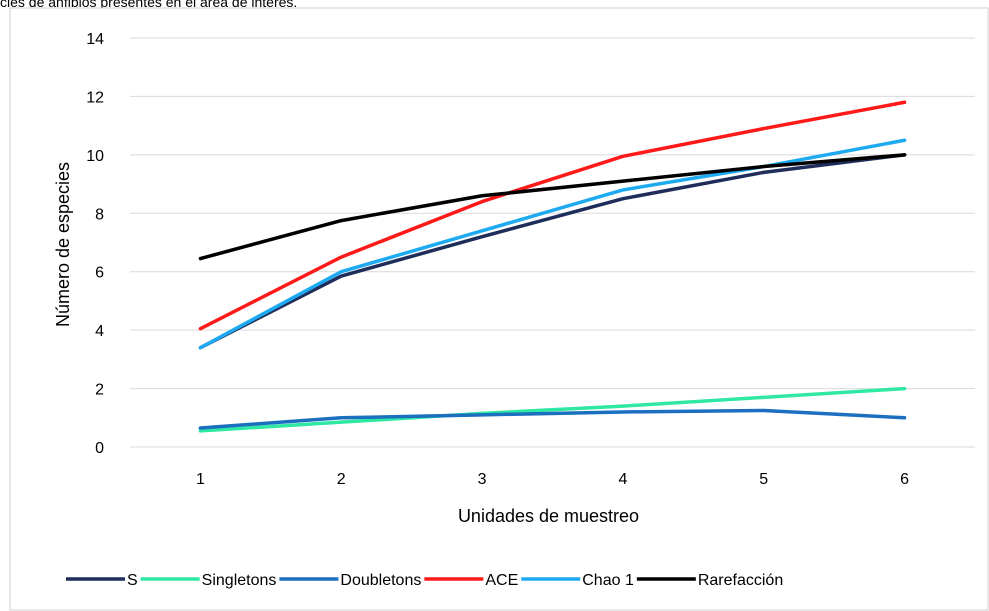 The height and width of the screenshot is (611, 989). I want to click on x-tick-label: 3, so click(482, 479).